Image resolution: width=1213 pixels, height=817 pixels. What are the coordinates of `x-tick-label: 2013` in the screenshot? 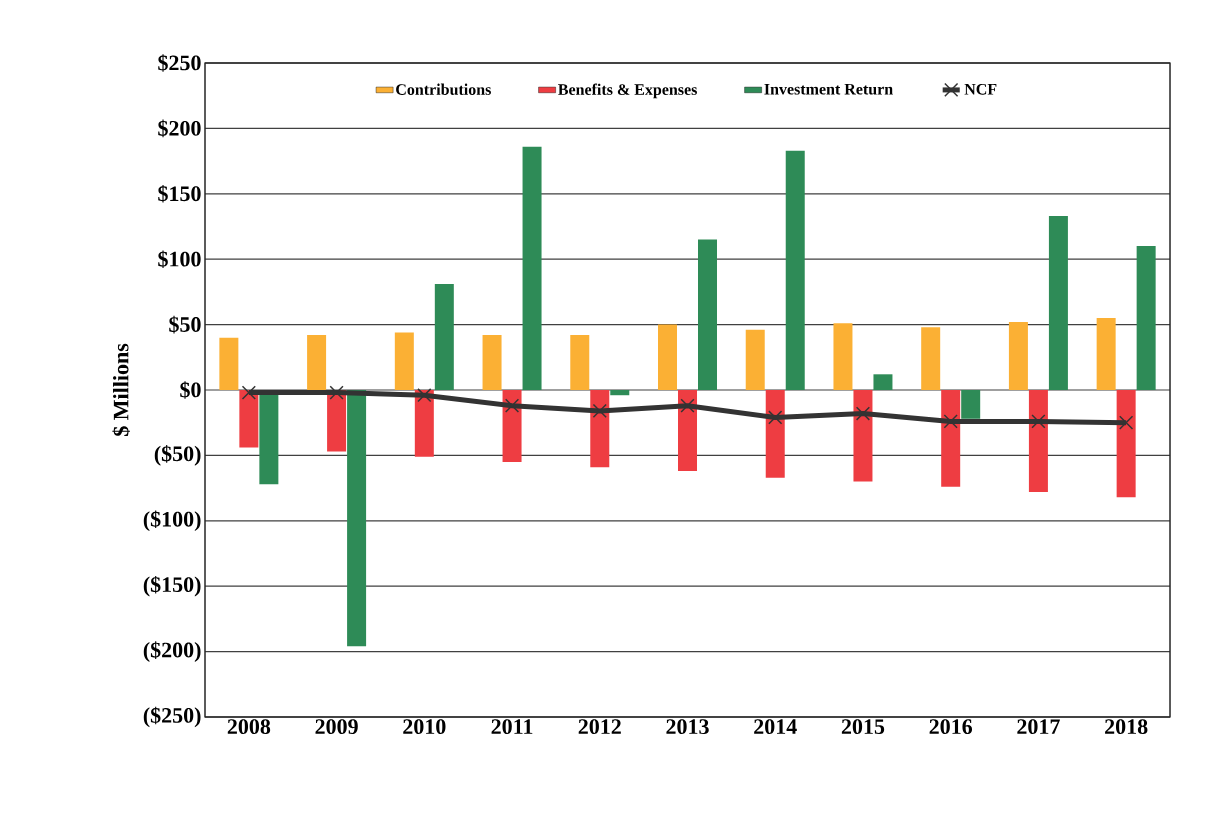 It's located at (687, 727).